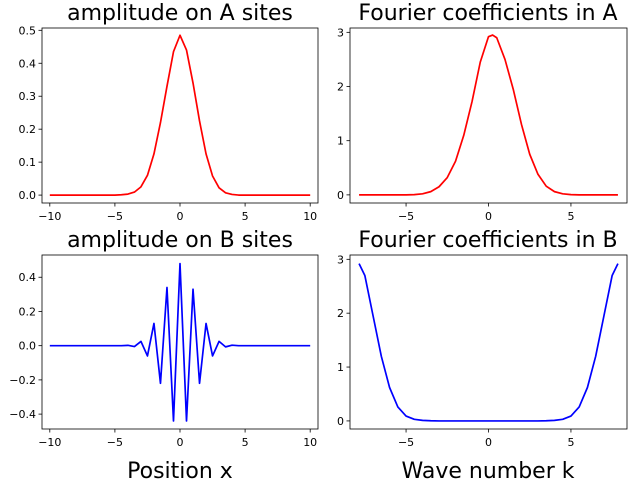 This screenshot has width=640, height=480. Describe the element at coordinates (28, 96) in the screenshot. I see `y-tick-label: 0.3` at that location.